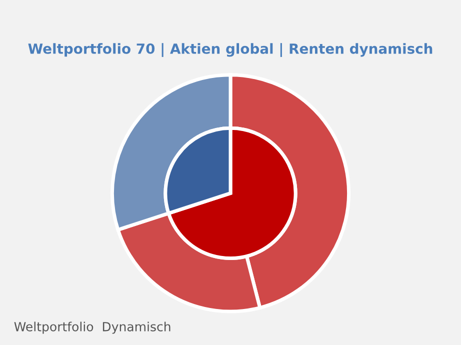  I want to click on text: Weltportfolio Dynamisch, so click(92, 328).